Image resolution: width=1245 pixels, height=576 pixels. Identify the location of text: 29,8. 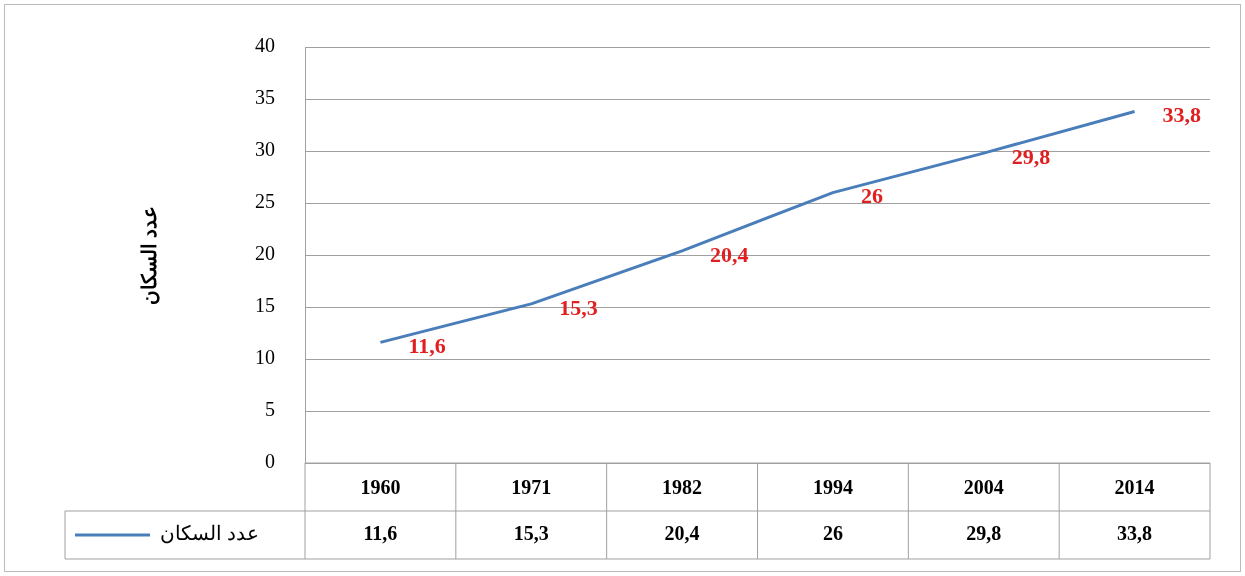
(1031, 156).